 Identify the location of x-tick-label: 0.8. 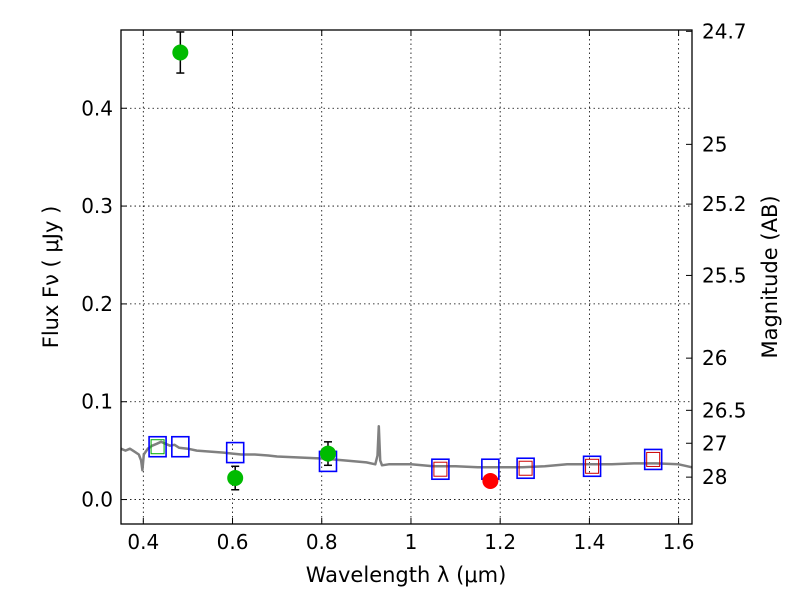
(322, 542).